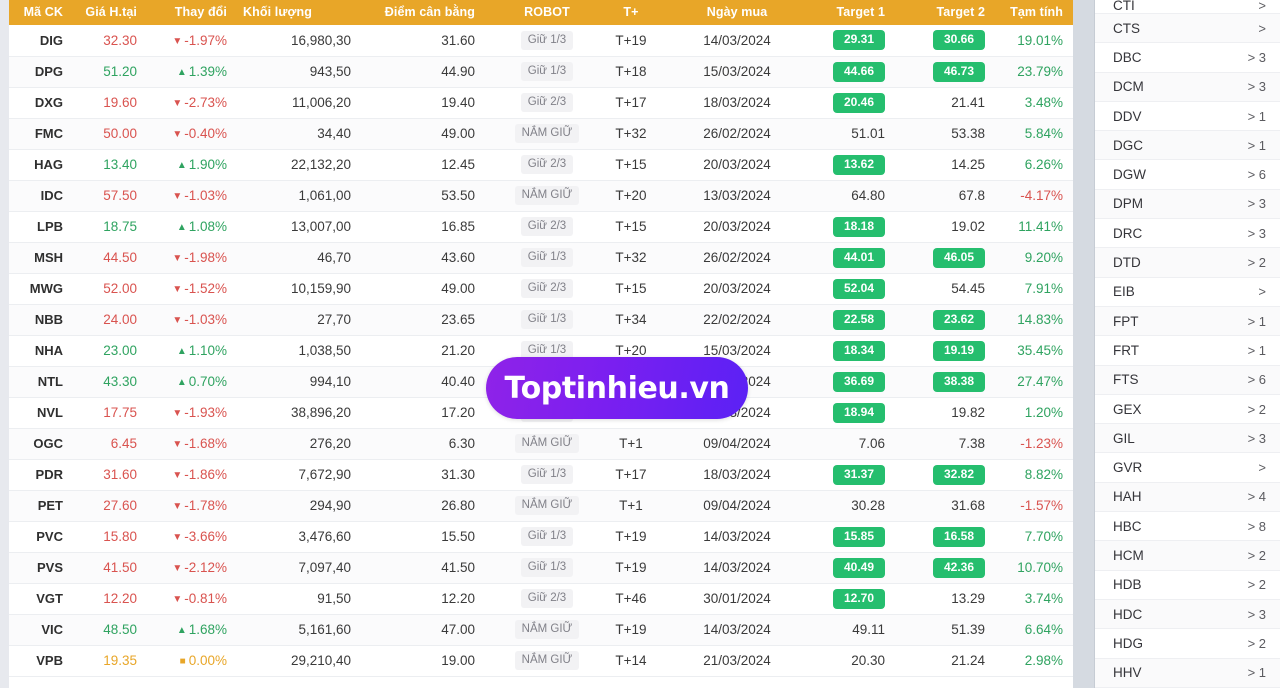 The image size is (1280, 688). Describe the element at coordinates (1187, 673) in the screenshot. I see `symbol-list-item: HHV > 1` at that location.